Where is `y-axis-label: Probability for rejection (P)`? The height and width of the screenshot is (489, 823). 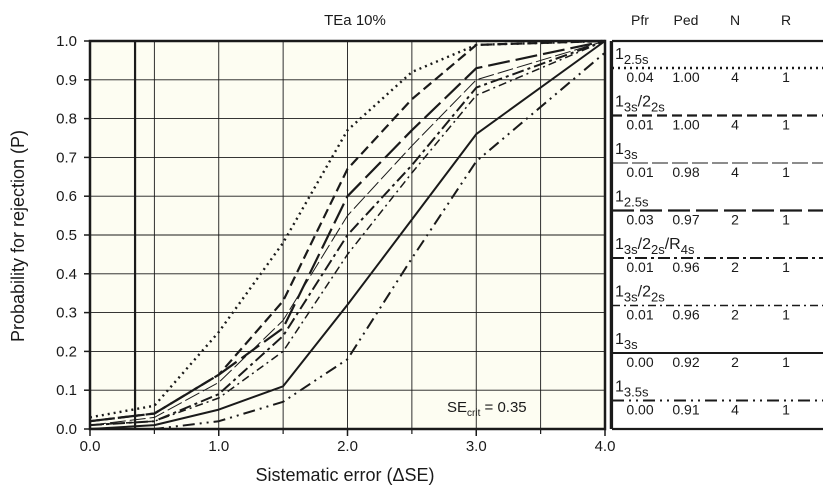
y-axis-label: Probability for rejection (P) is located at coordinates (18, 236).